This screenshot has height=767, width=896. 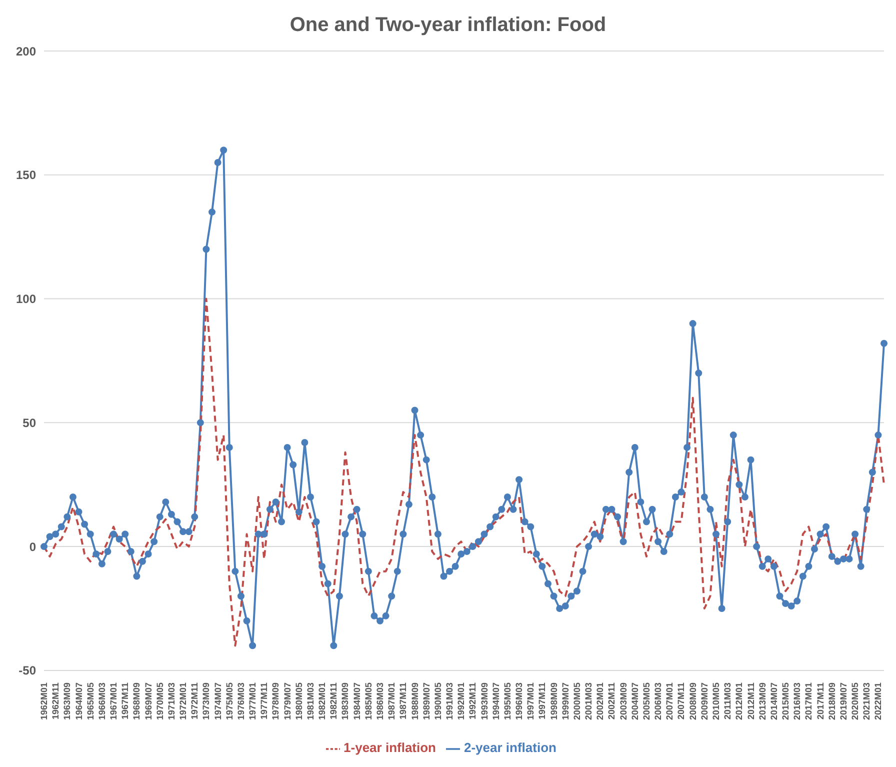 I want to click on x-tick-label: 1977M01, so click(x=253, y=701).